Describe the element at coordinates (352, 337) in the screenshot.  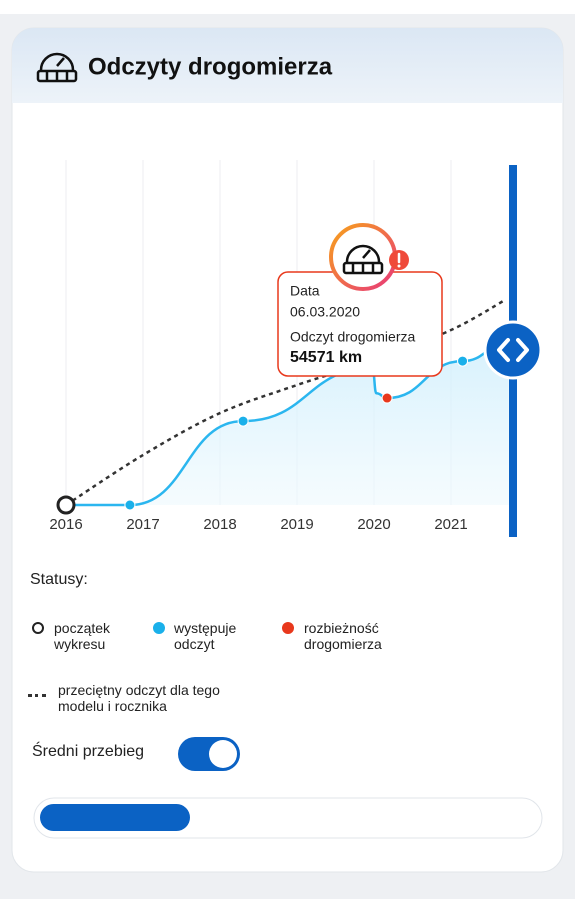
I see `tooltip-caption: Odczyt drogomierza` at that location.